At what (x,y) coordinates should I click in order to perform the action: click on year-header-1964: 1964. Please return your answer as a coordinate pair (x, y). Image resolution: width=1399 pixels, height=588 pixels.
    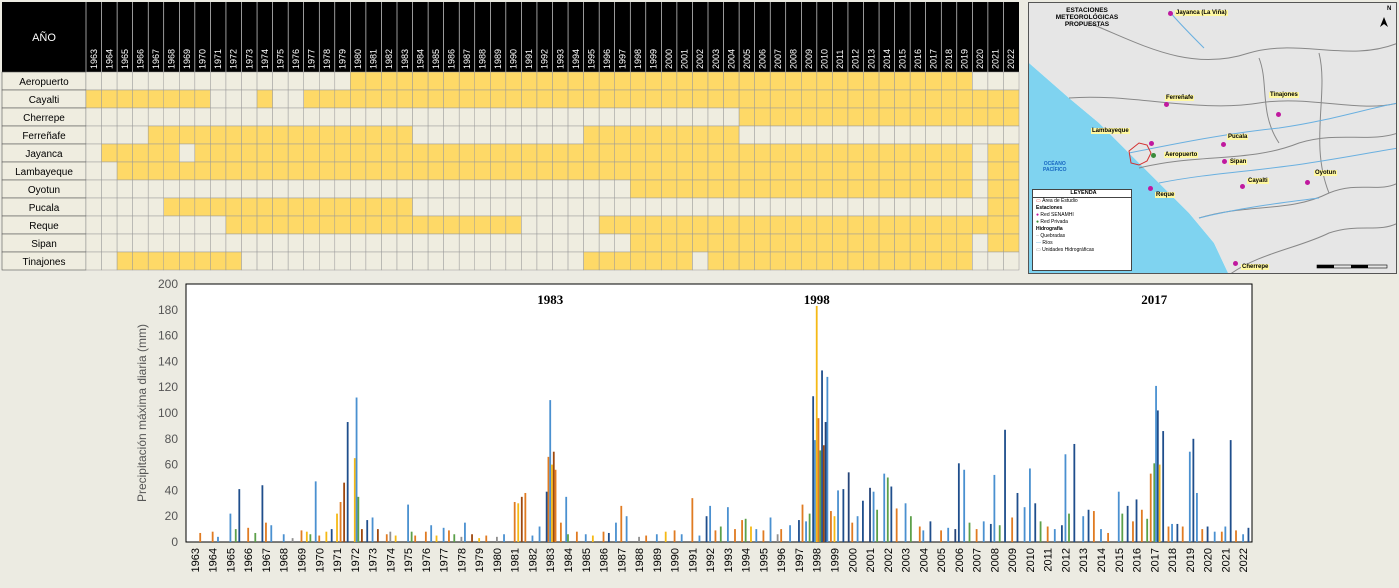
    Looking at the image, I should click on (109, 59).